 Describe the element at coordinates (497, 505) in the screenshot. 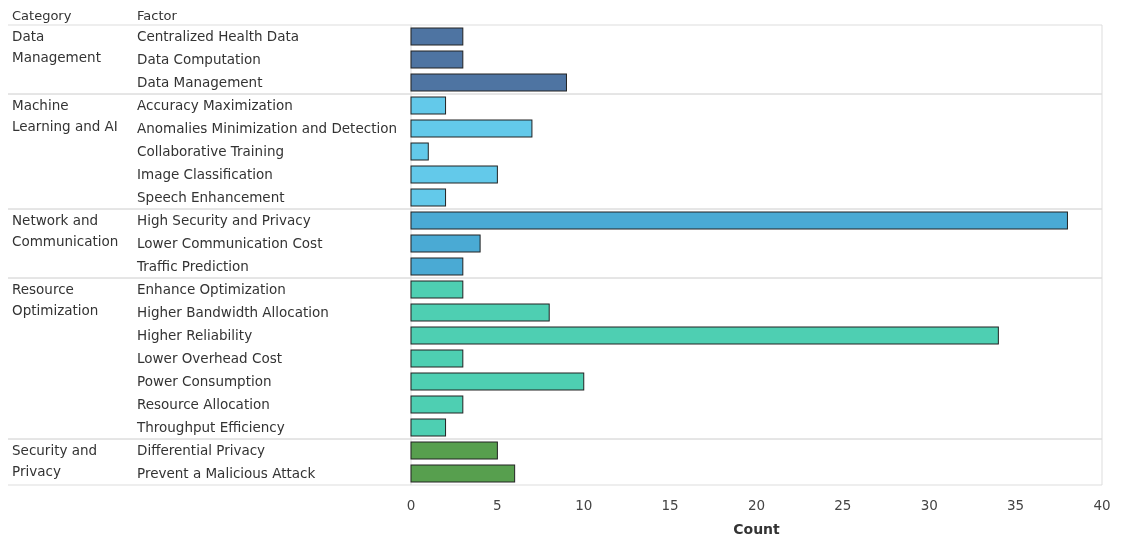

I see `x-tick-label: 5` at that location.